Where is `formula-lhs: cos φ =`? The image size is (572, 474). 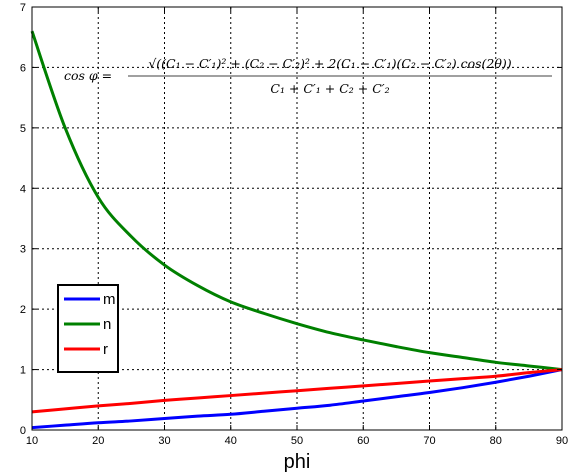 formula-lhs: cos φ = is located at coordinates (88, 75).